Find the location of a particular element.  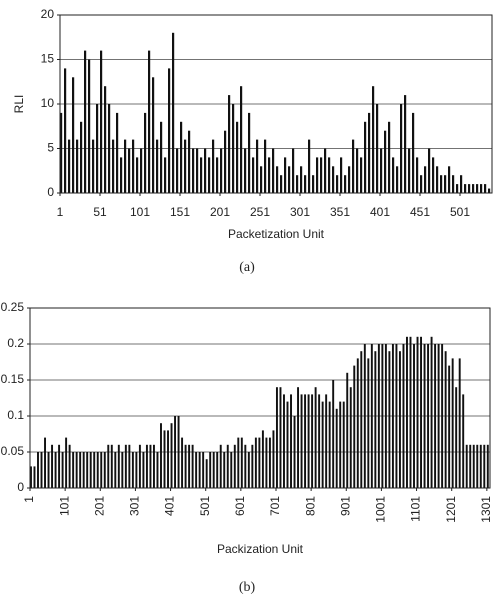

x-tick-label: 1101 is located at coordinates (416, 509).